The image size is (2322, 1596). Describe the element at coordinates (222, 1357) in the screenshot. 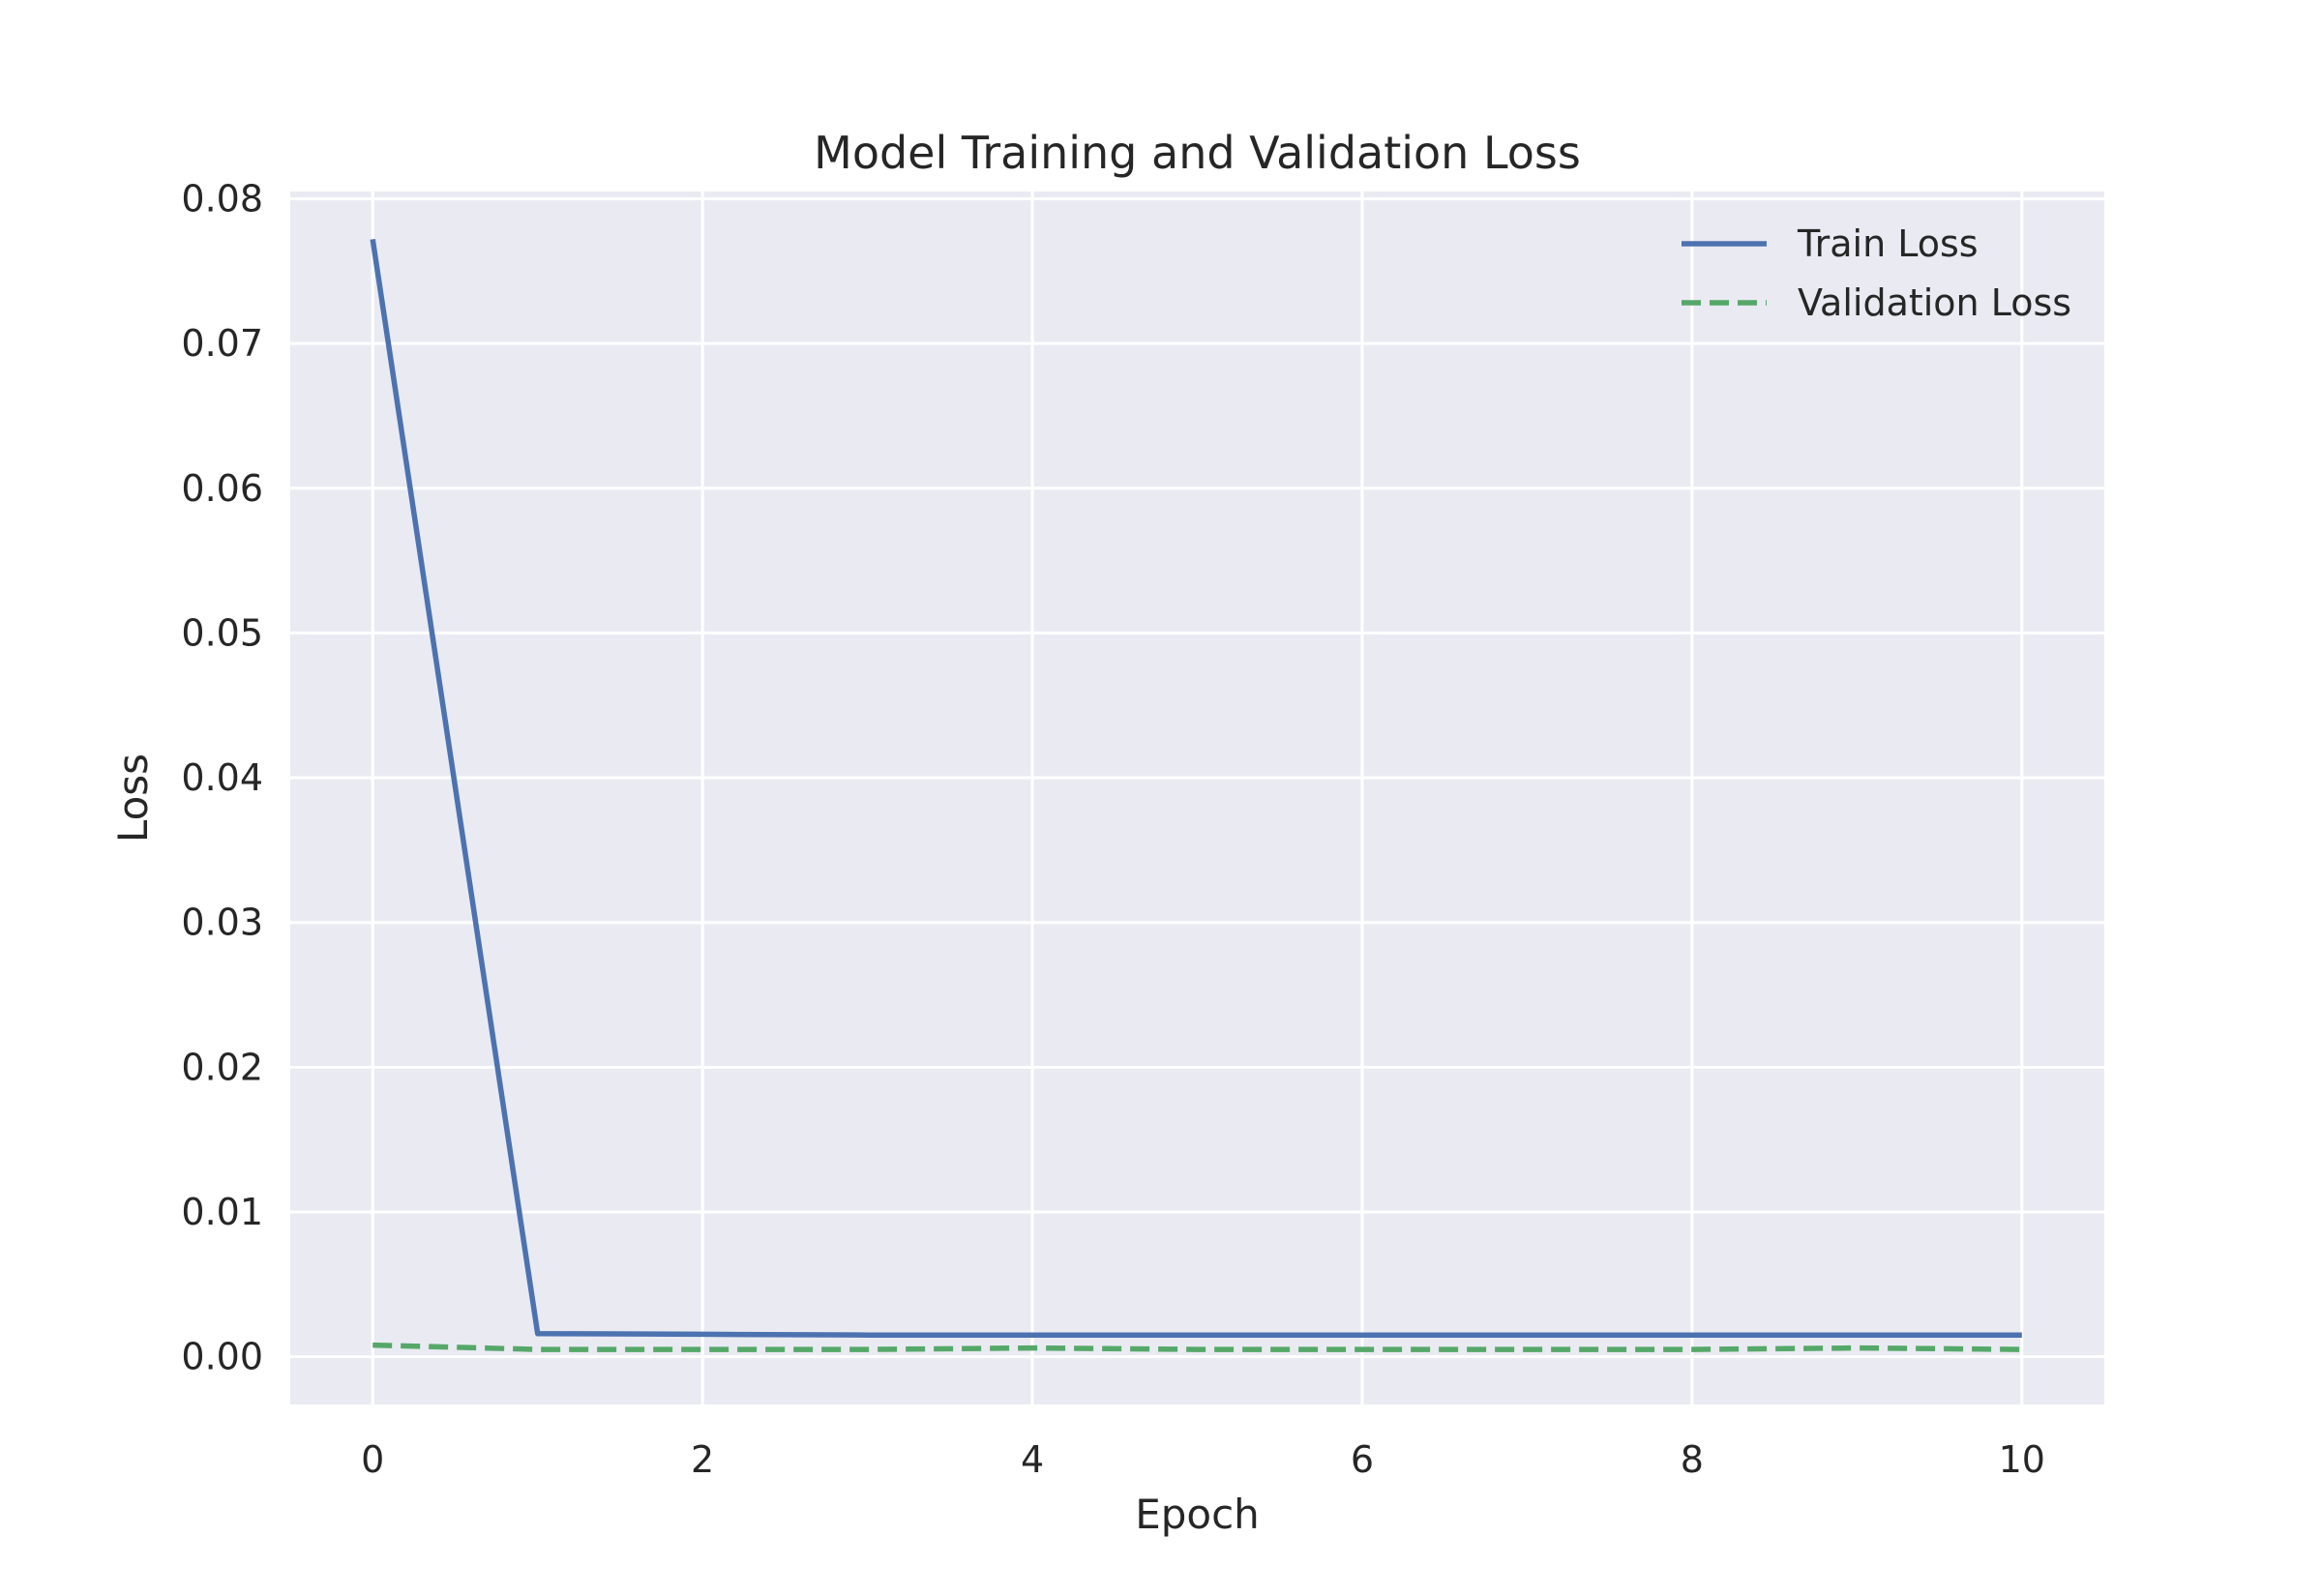

I see `y-tick-label-0.00: 0.00` at that location.